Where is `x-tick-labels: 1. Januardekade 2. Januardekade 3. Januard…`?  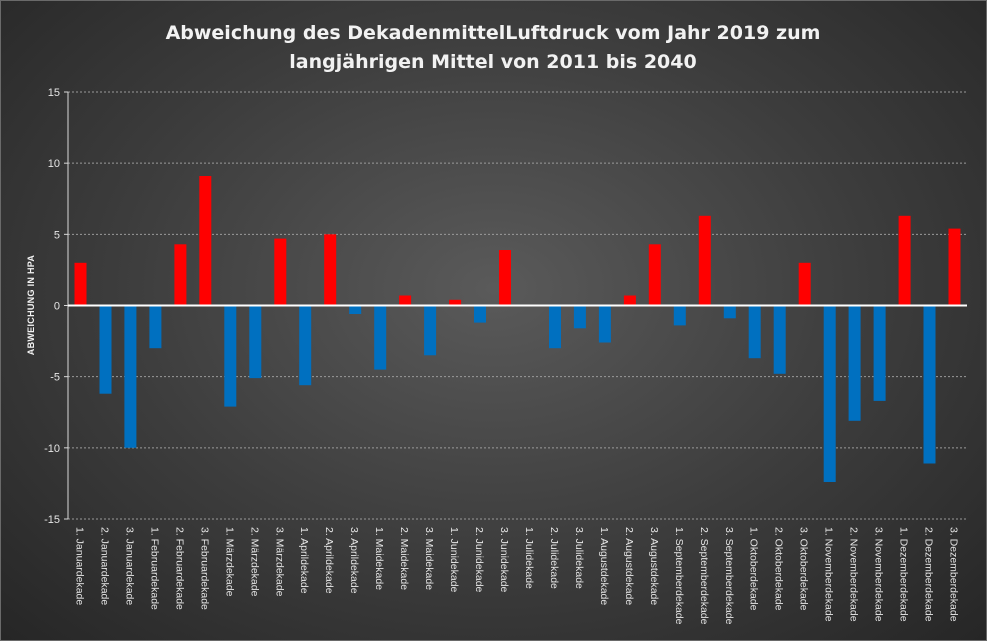 x-tick-labels: 1. Januardekade 2. Januardekade 3. Januard… is located at coordinates (517, 576).